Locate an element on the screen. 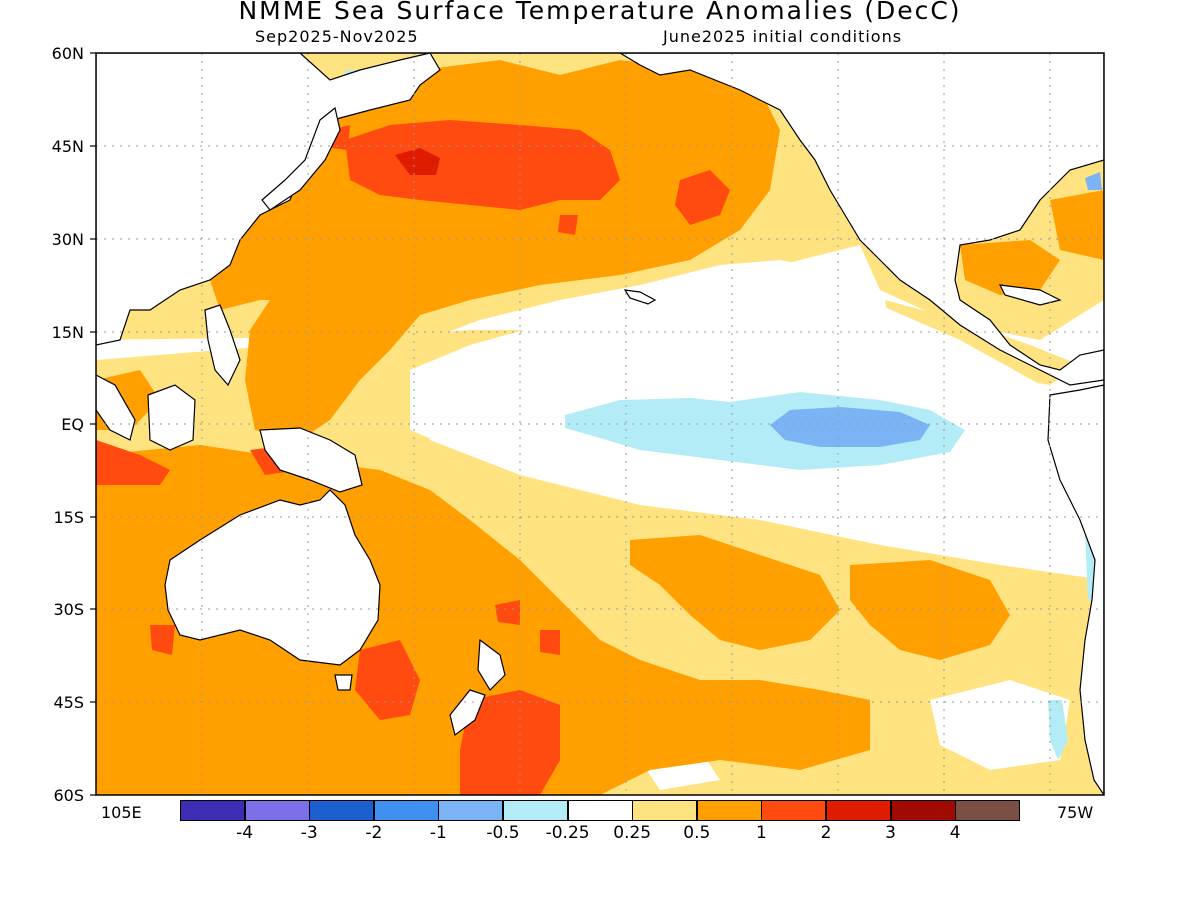 This screenshot has width=1200, height=900. lat-label-15s: 15S is located at coordinates (68, 517).